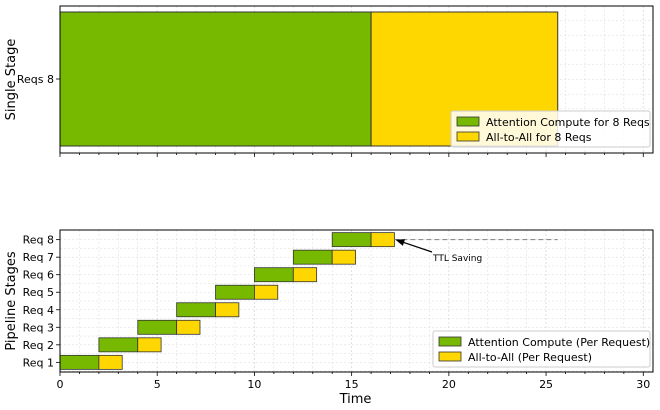  What do you see at coordinates (38, 275) in the screenshot?
I see `y-tick-label: Req 6` at bounding box center [38, 275].